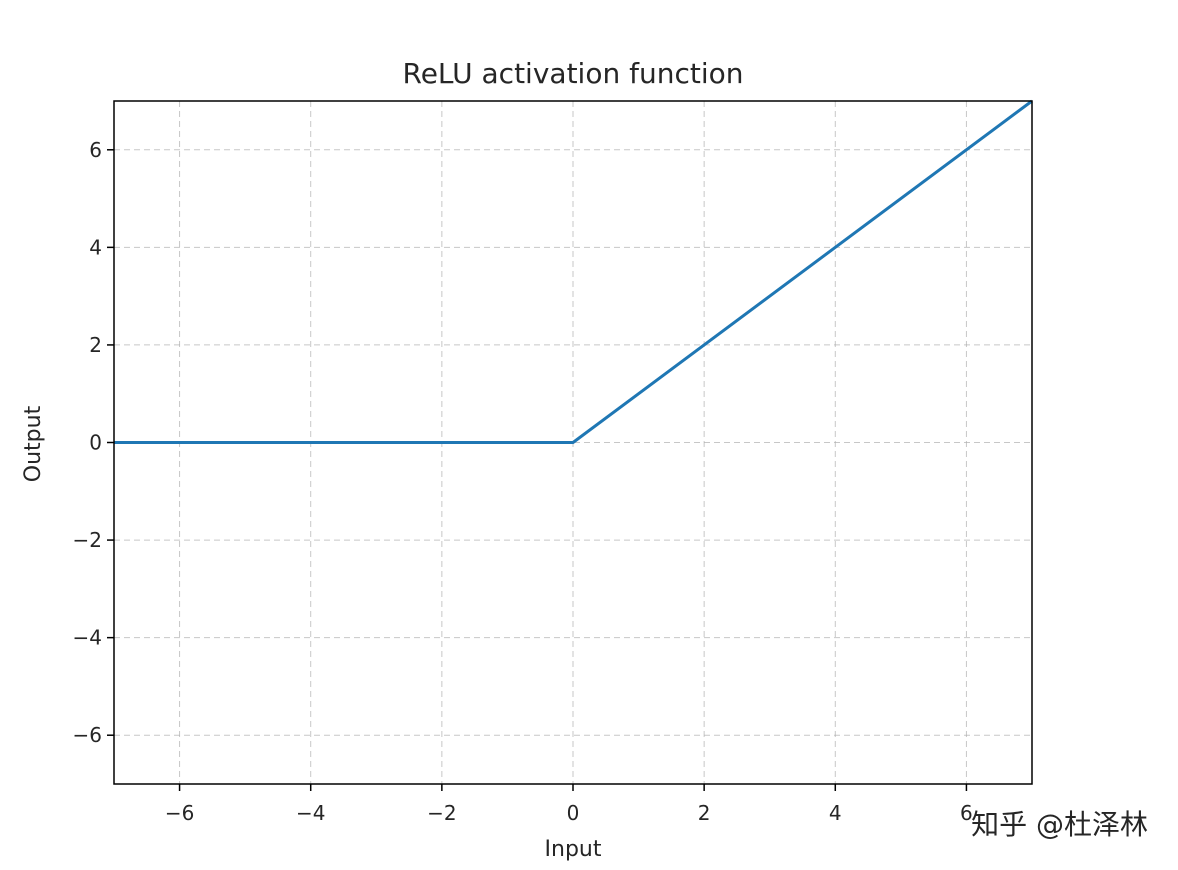  What do you see at coordinates (704, 813) in the screenshot?
I see `x-tick-label: 2` at bounding box center [704, 813].